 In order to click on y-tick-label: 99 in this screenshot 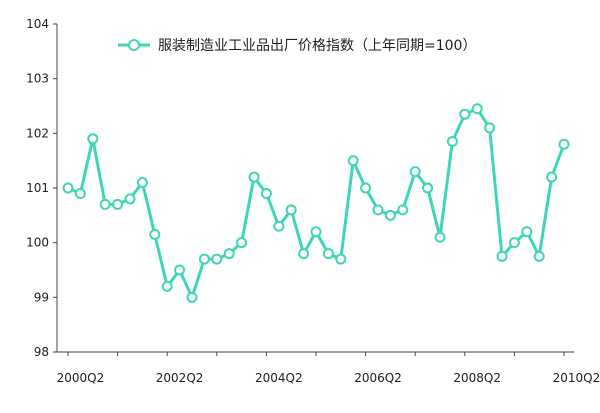, I will do `click(41, 297)`.